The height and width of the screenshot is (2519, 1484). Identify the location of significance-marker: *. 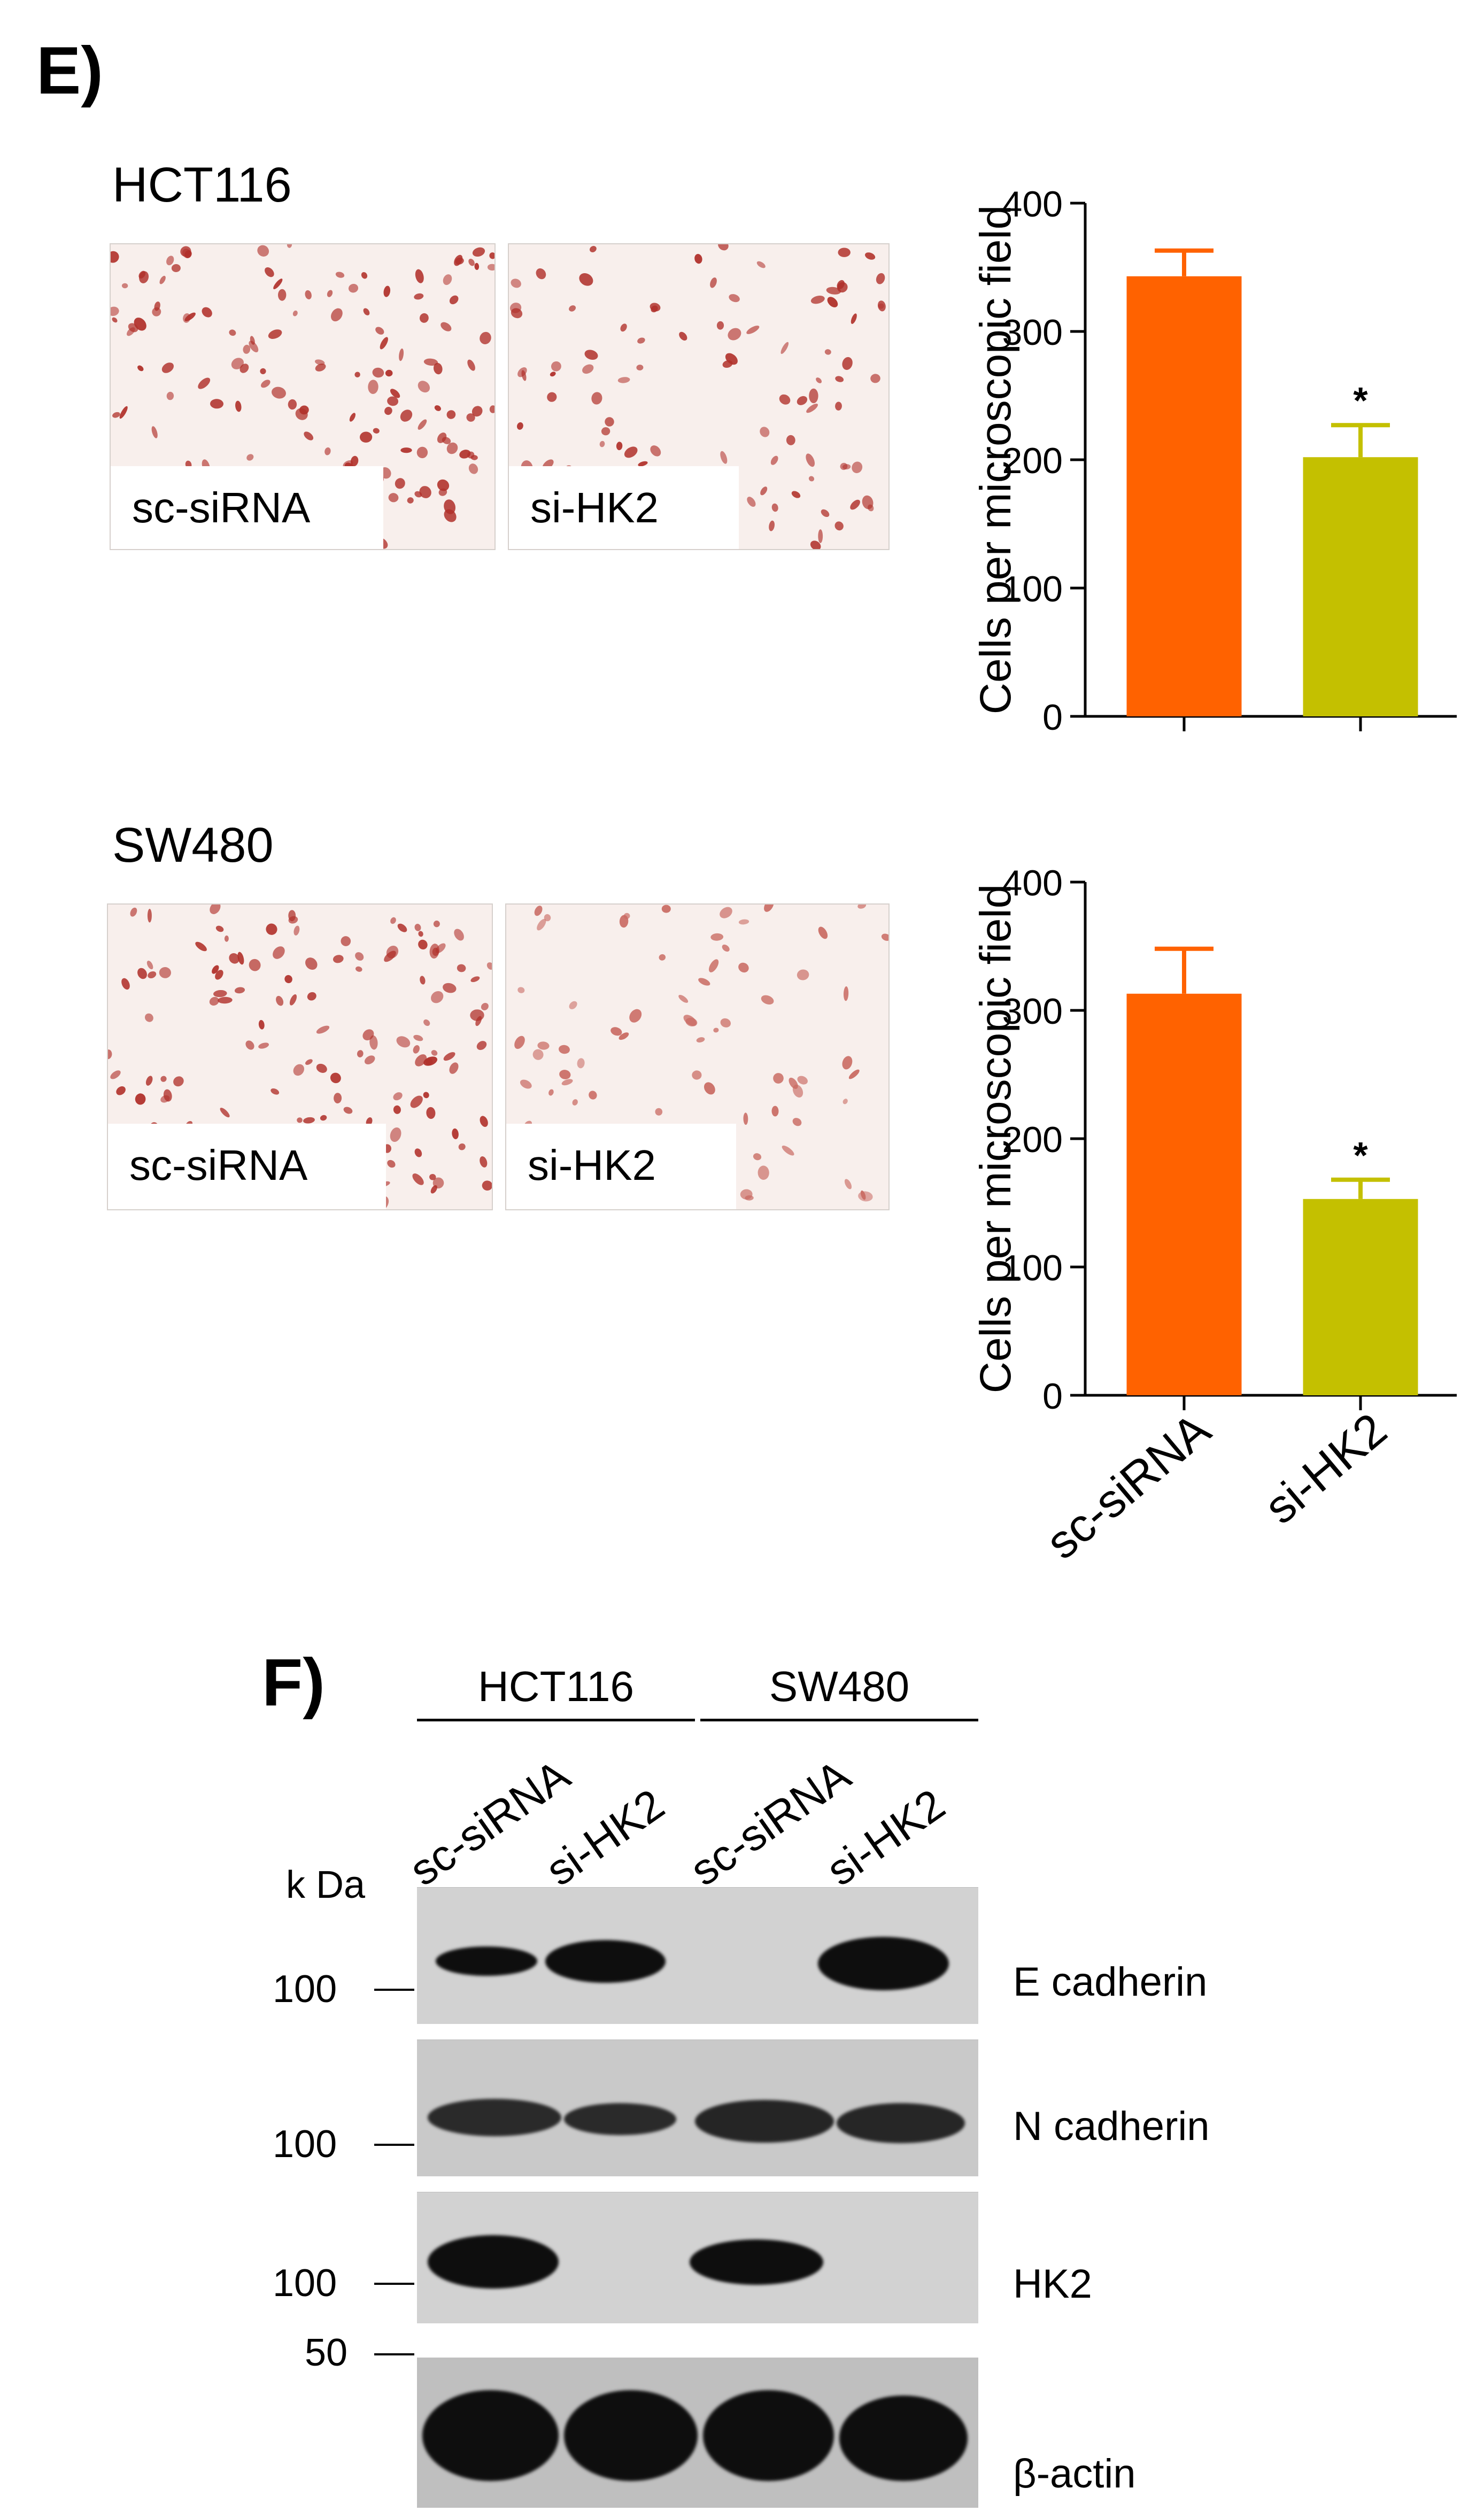
(1360, 1155).